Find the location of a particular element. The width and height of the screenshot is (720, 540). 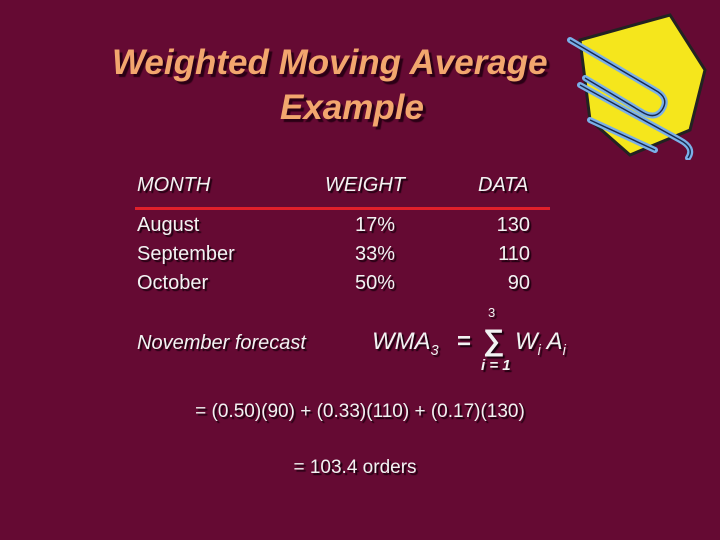

calculation: = (0.50)(90) + (0.33)(110) + (0.17)(130) is located at coordinates (360, 411).